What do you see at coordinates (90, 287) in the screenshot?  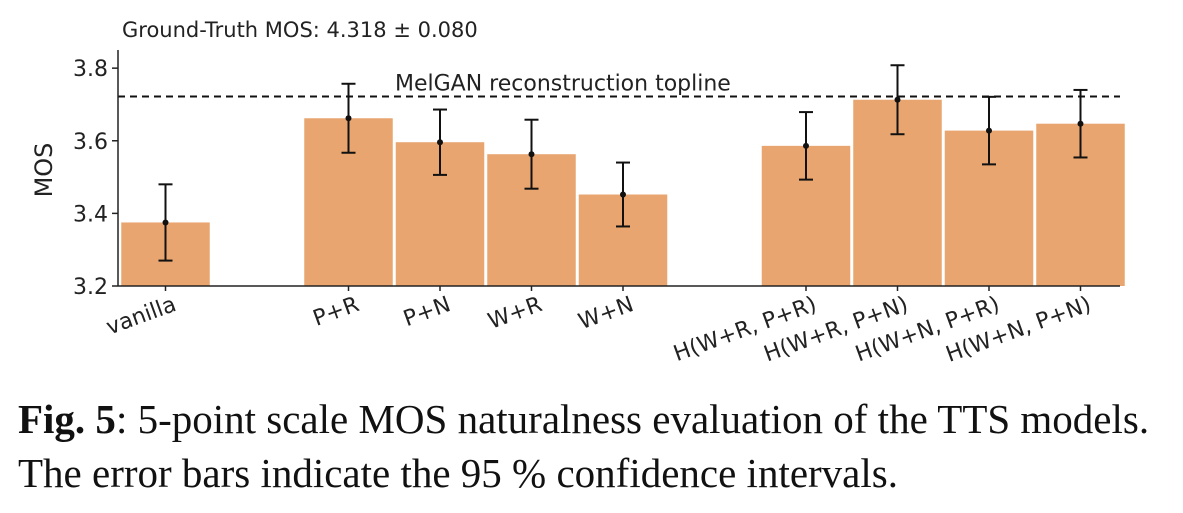 I see `y-tick-label-0: 3.2` at bounding box center [90, 287].